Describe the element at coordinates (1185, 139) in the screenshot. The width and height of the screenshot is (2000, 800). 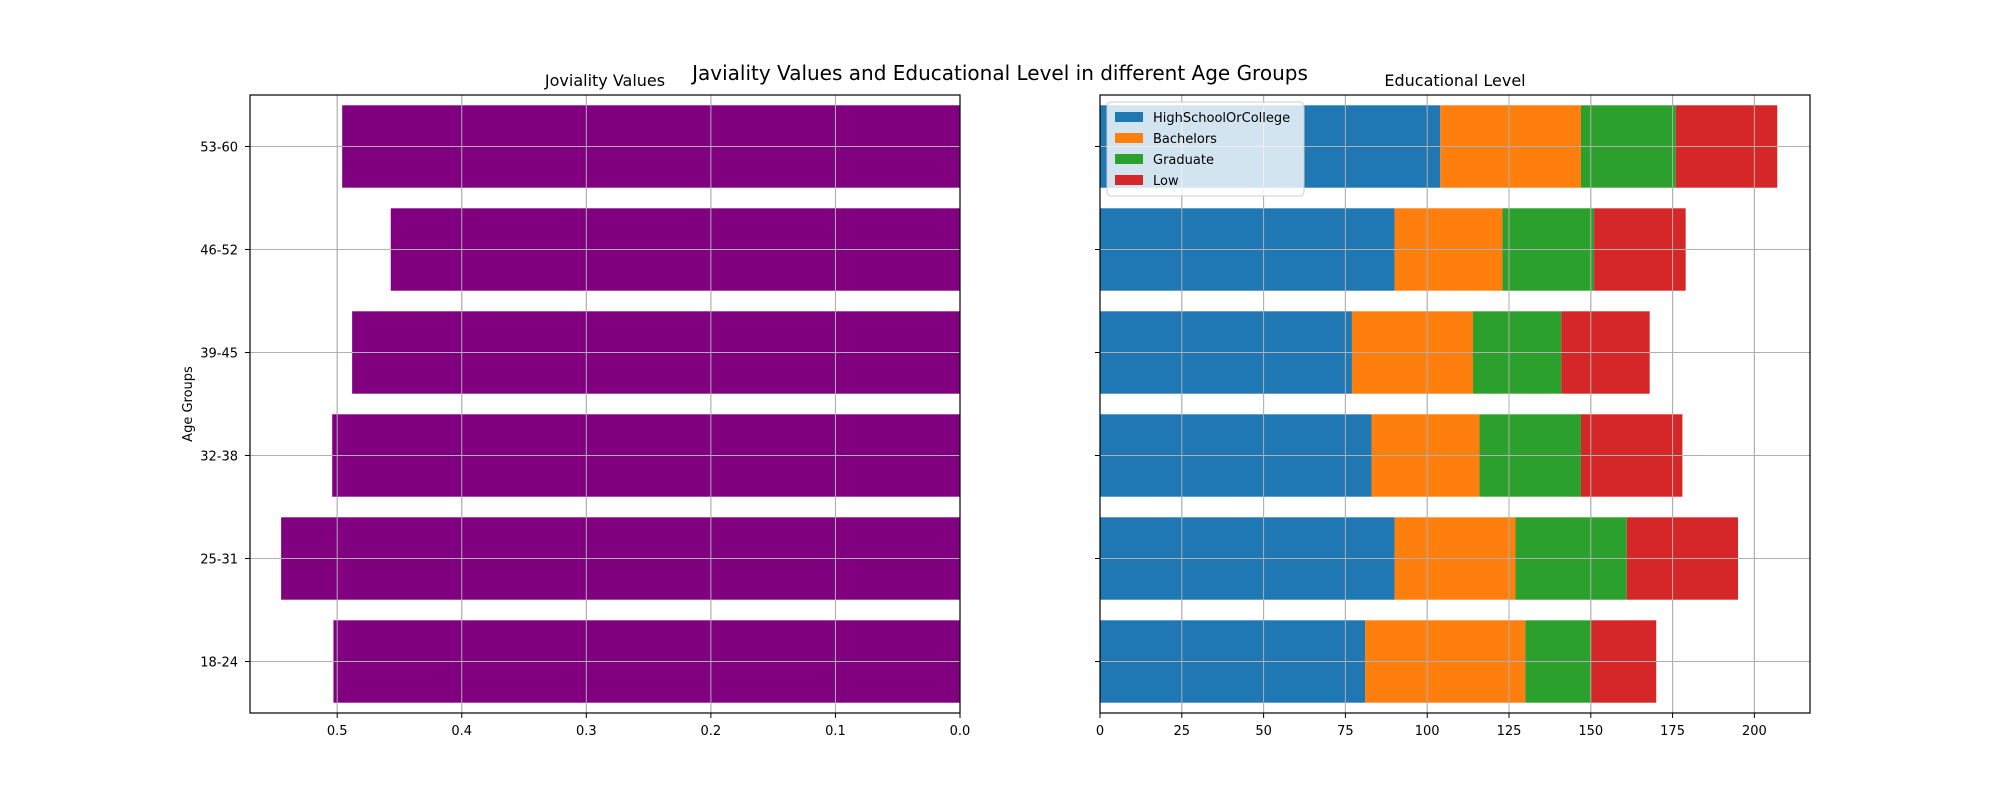
I see `legend-label: Bachelors` at that location.